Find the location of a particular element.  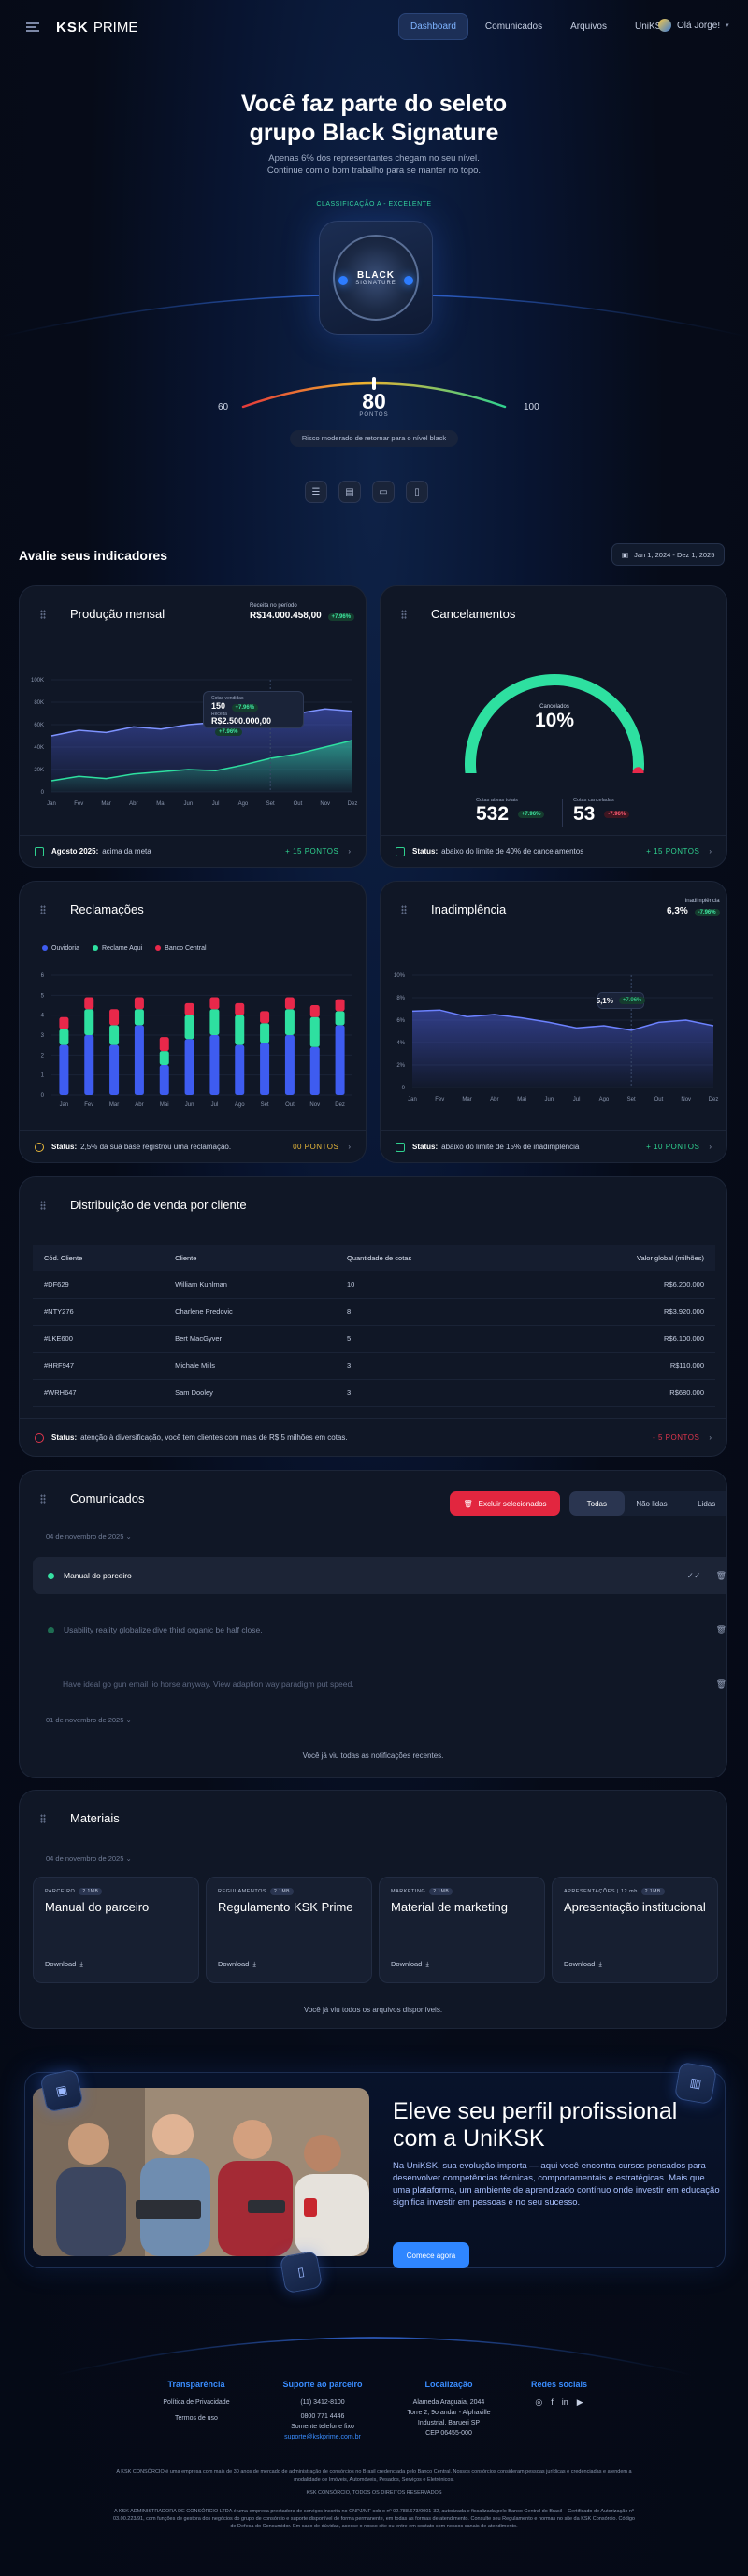

table-row: #NTY276 Charlene Predovic 8 R$3.920.000 is located at coordinates (374, 1312).